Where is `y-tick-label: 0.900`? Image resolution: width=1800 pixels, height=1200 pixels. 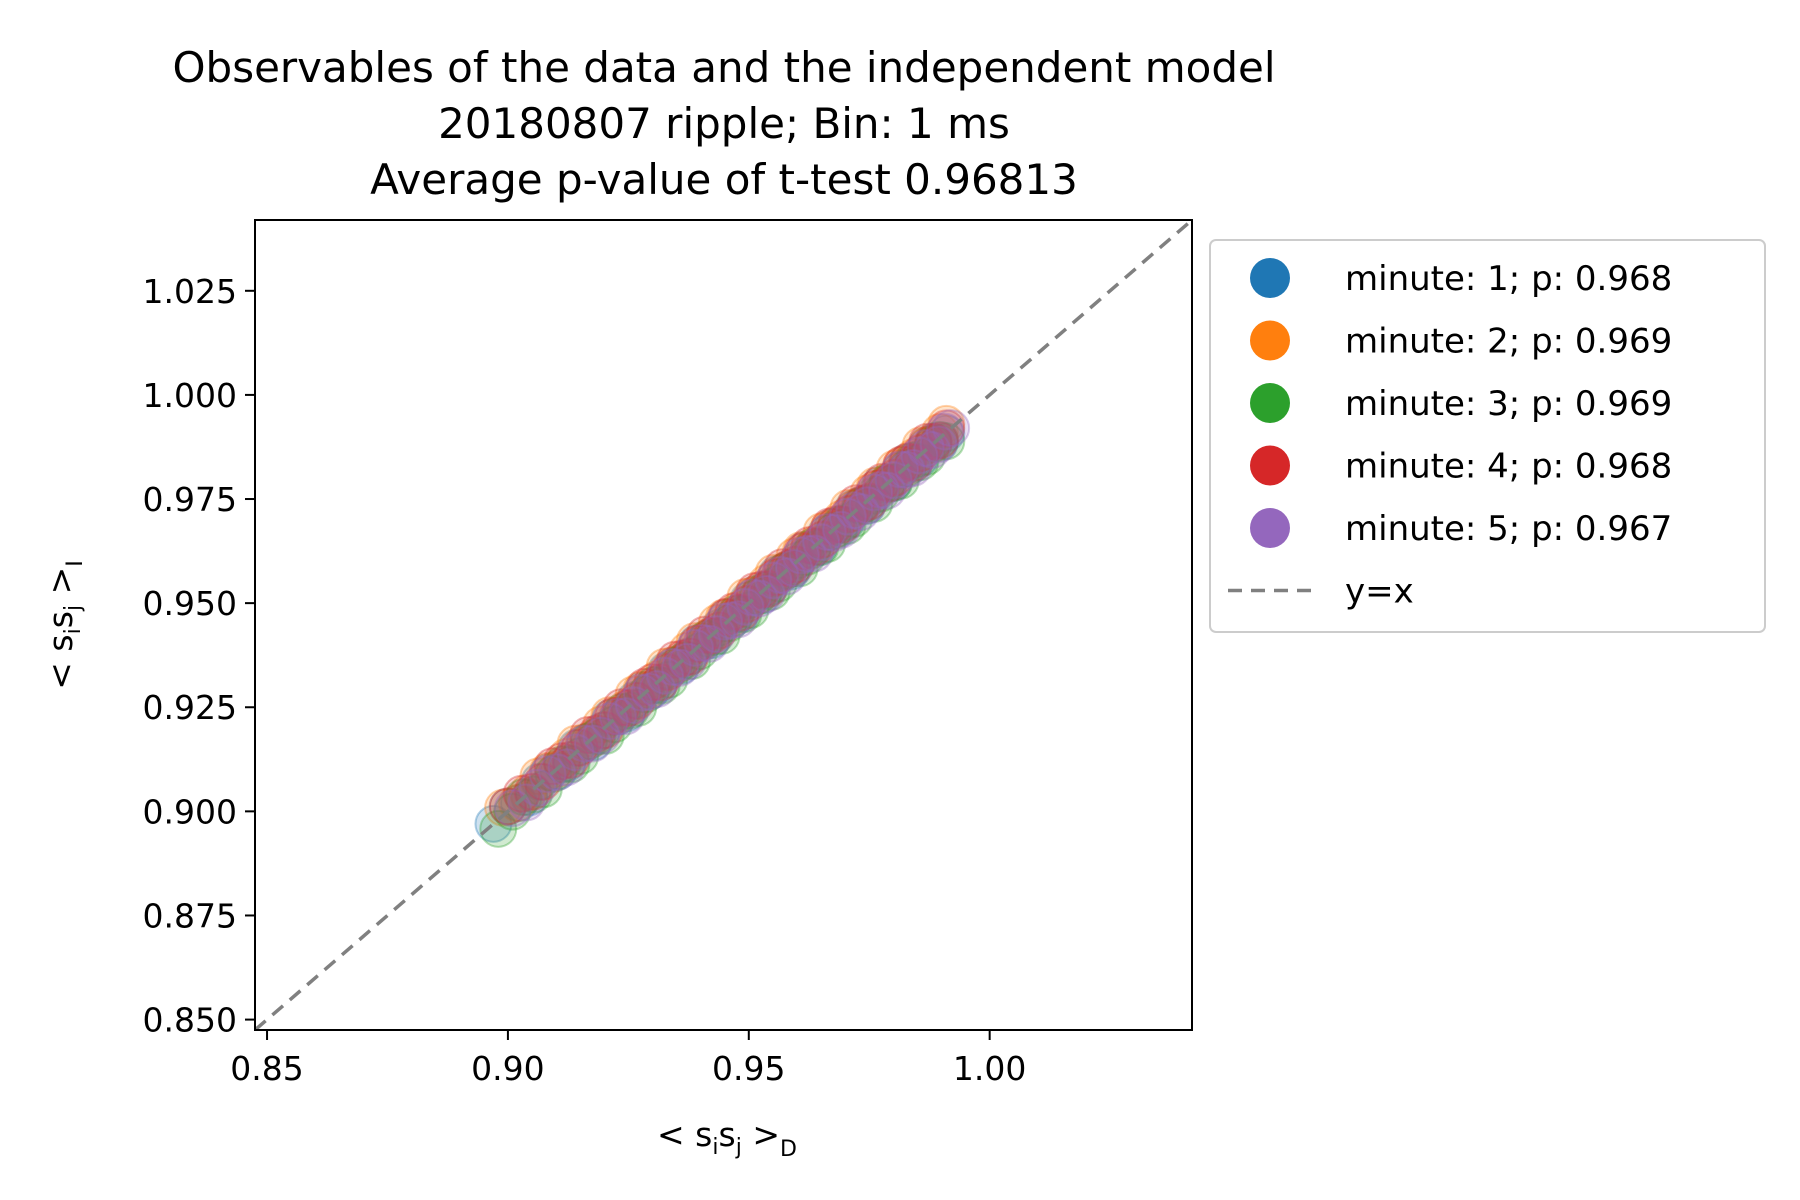
y-tick-label: 0.900 is located at coordinates (190, 811).